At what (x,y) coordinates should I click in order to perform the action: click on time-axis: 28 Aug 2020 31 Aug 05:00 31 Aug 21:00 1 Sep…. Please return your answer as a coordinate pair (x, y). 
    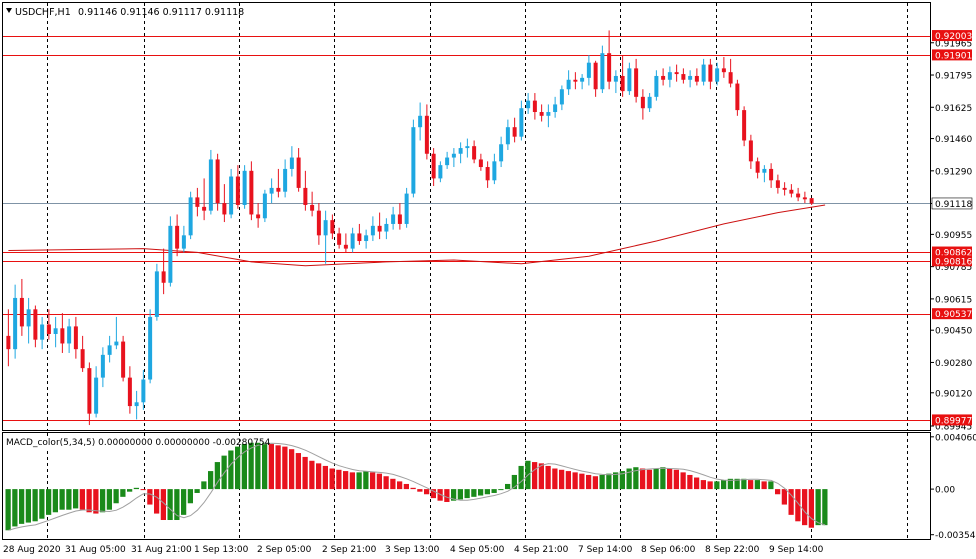
    Looking at the image, I should click on (413, 550).